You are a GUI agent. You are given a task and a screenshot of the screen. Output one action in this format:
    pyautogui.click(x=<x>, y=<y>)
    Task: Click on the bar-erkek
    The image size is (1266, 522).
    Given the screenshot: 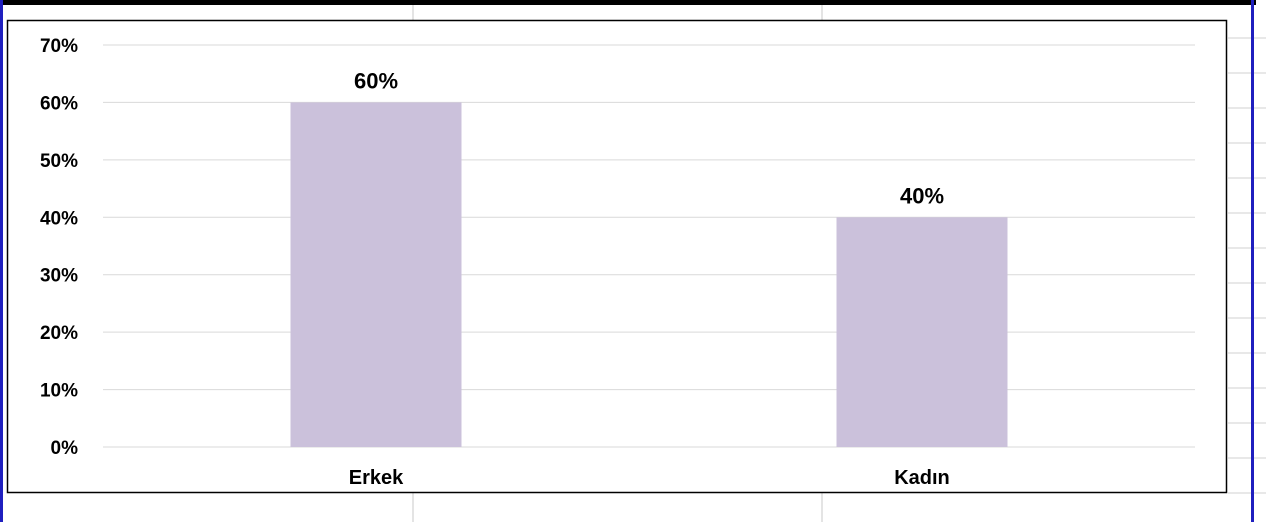 What is the action you would take?
    pyautogui.click(x=376, y=274)
    